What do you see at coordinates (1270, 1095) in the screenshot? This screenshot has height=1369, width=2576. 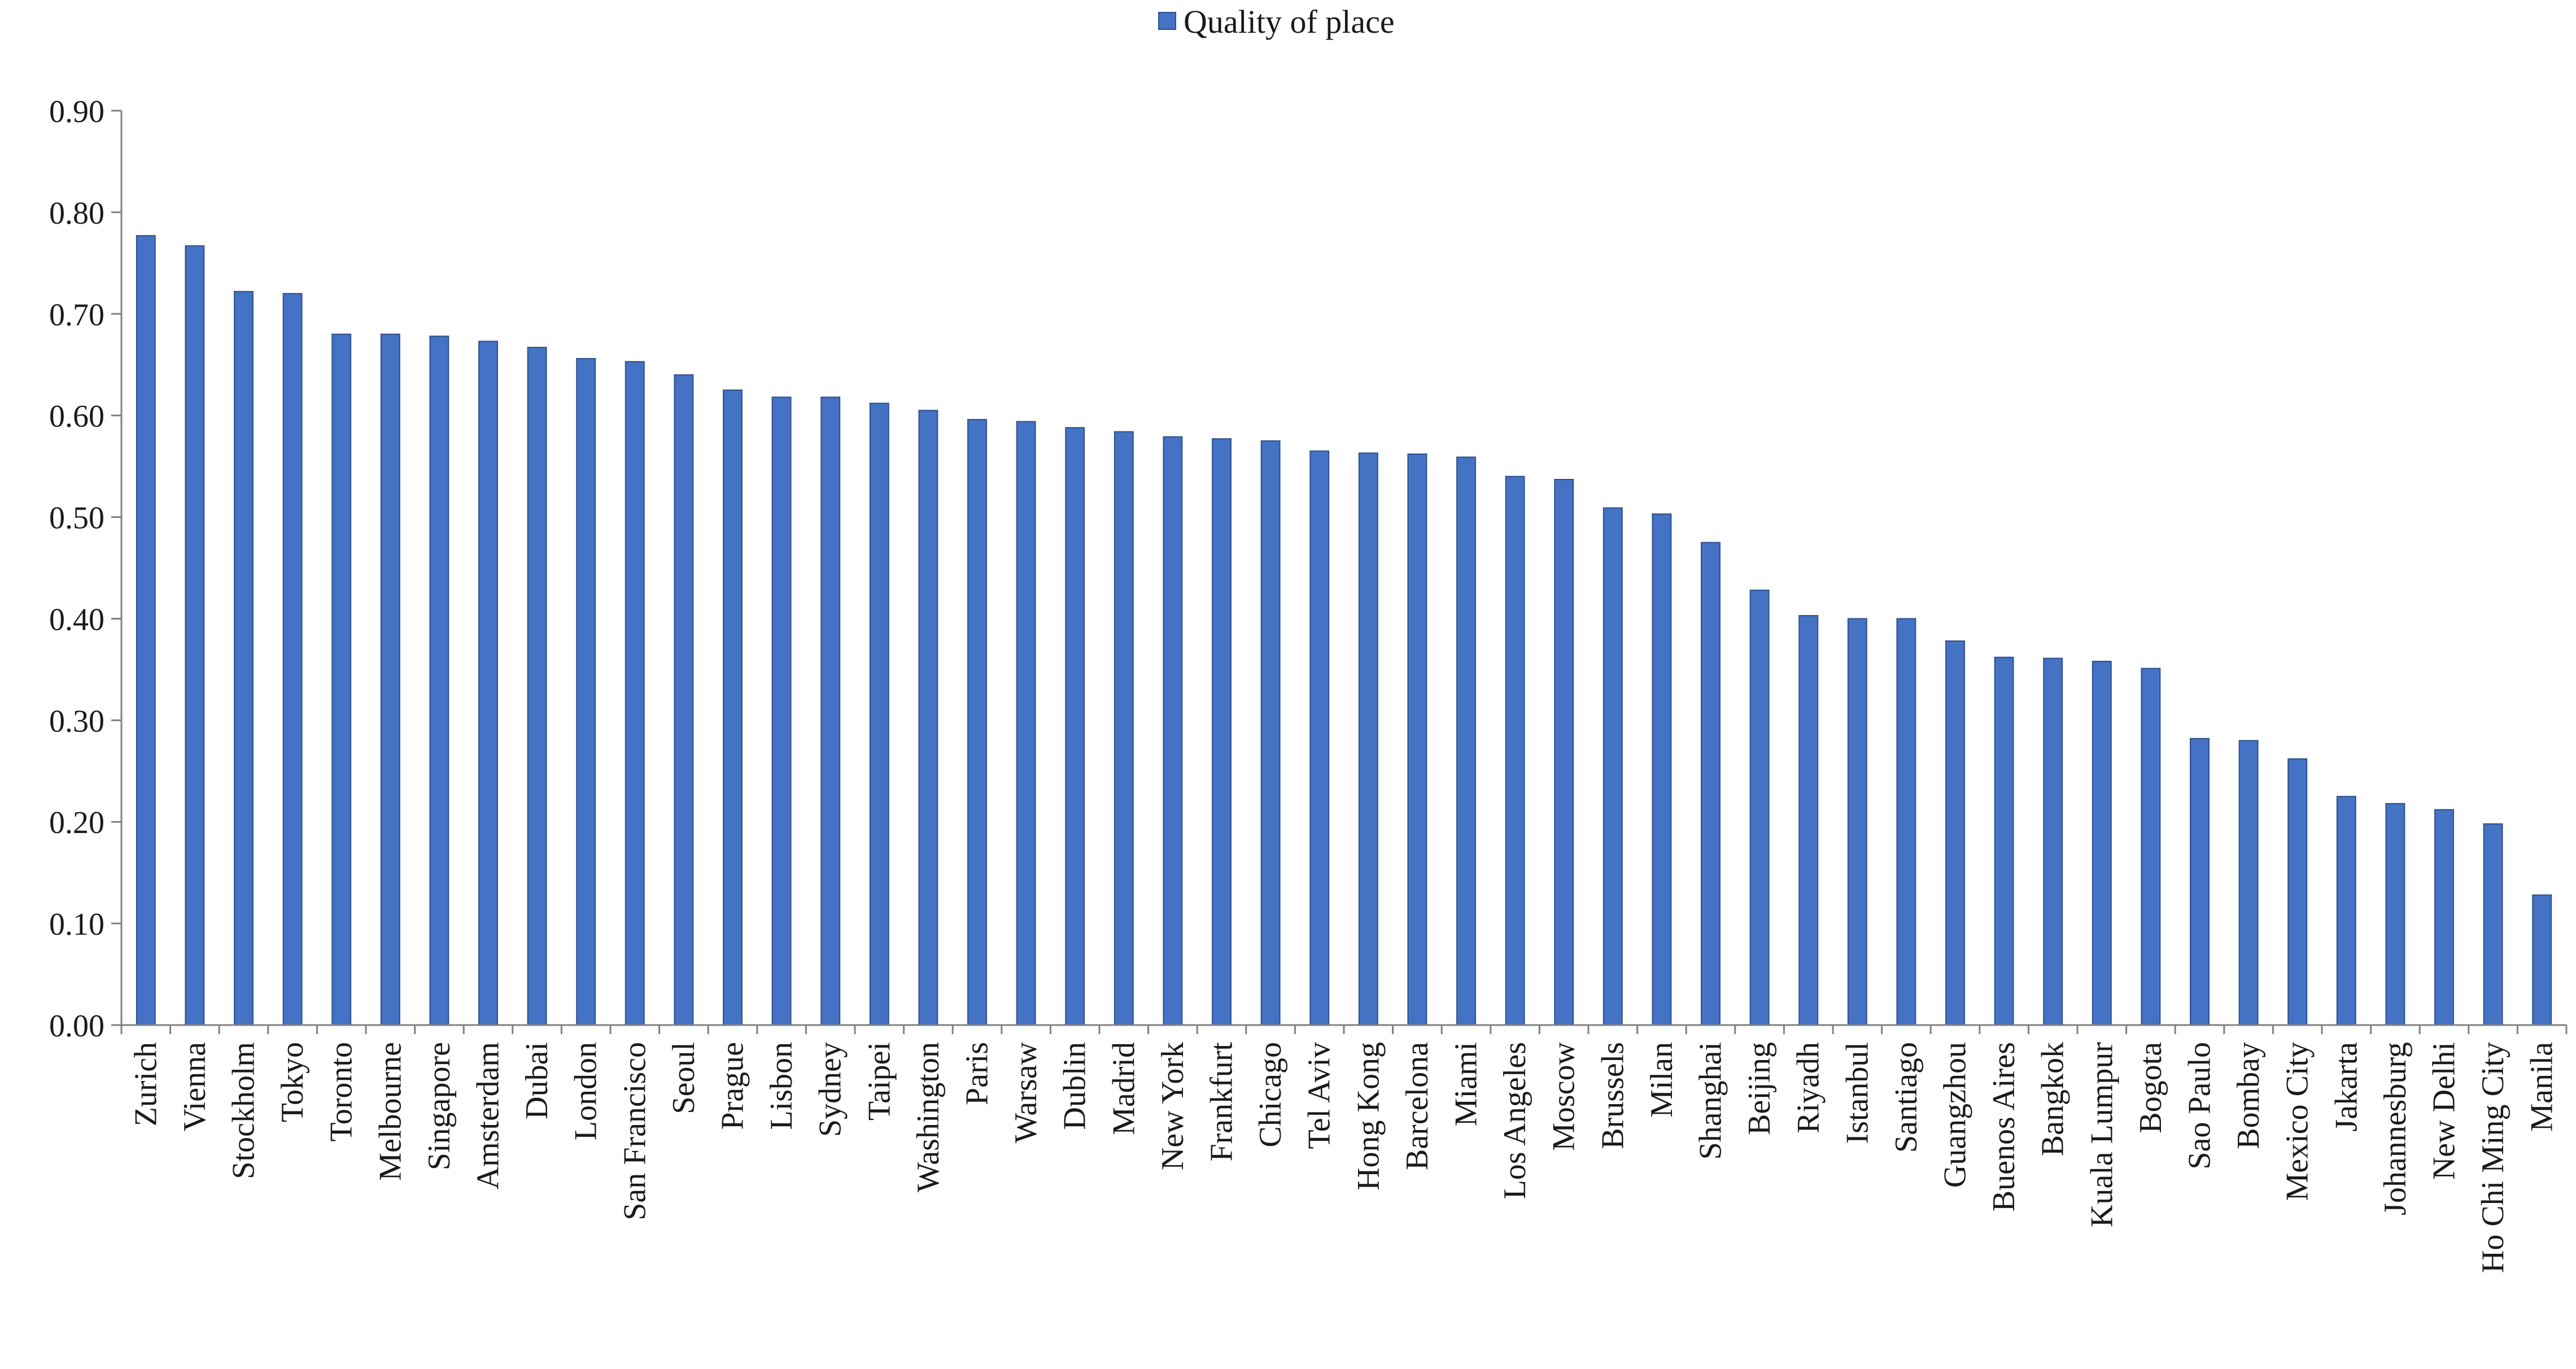 I see `x-tick-label: Chicago` at bounding box center [1270, 1095].